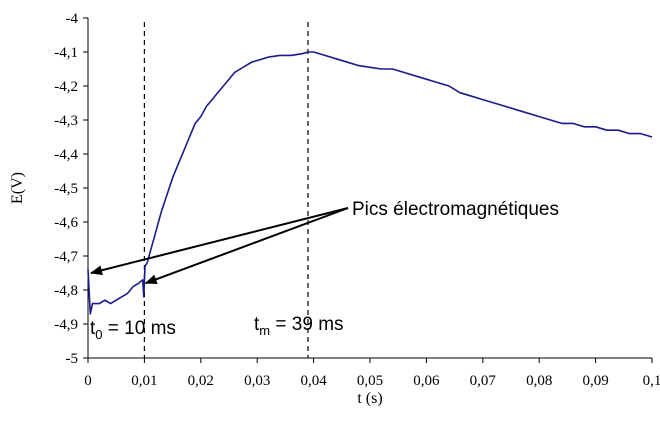 This screenshot has height=437, width=660. I want to click on y-tick-label: -4,9, so click(66, 325).